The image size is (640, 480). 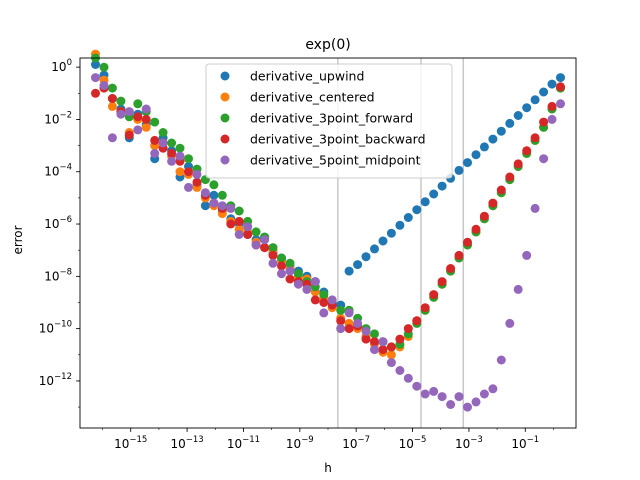 I want to click on legend-label: derivative_5point_midpoint, so click(x=335, y=160).